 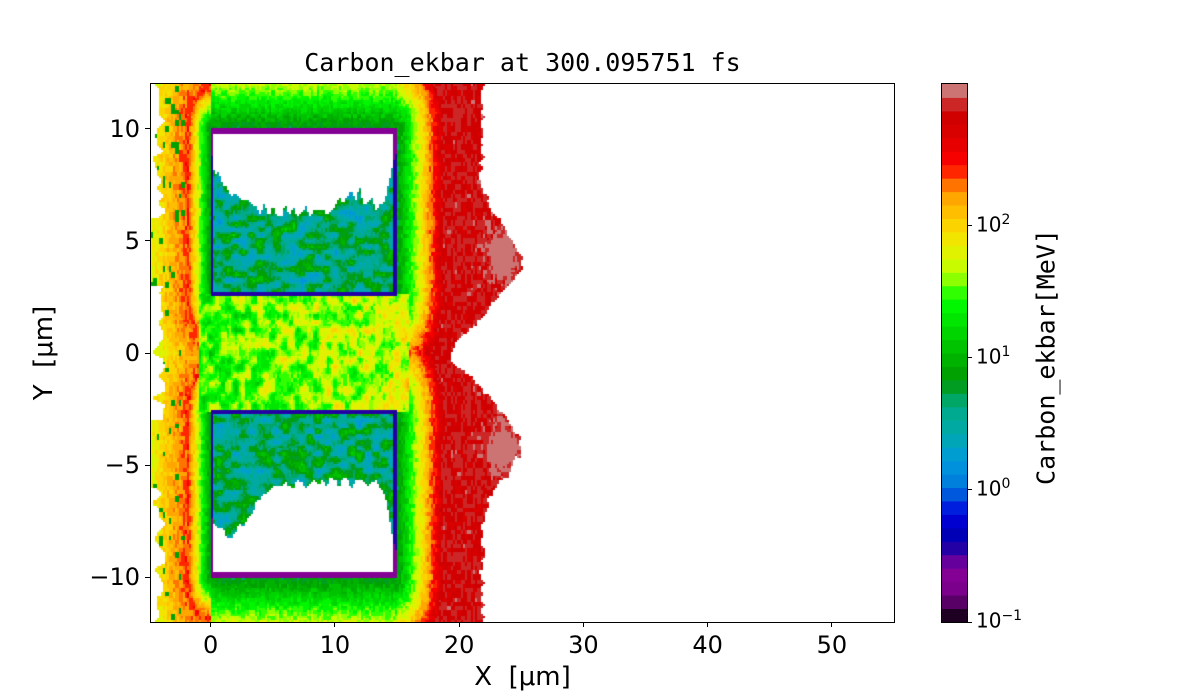 I want to click on colorbar-label: Carbon_ekbar[MeV], so click(x=1046, y=357).